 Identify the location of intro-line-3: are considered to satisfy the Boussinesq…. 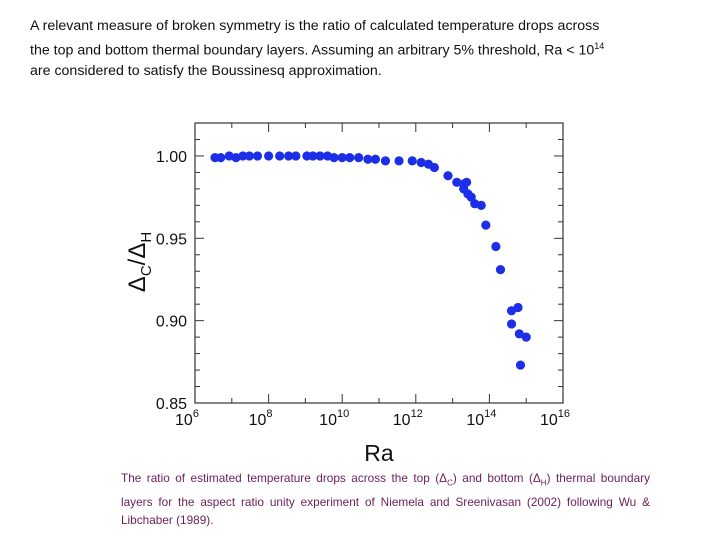
(206, 70).